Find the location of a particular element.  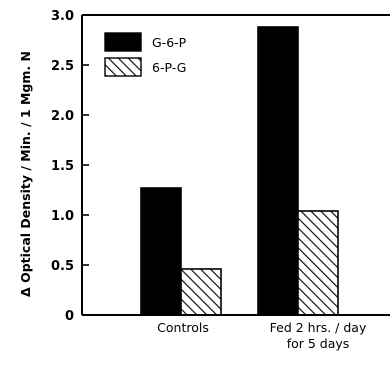

y-tick-label: 3.0 is located at coordinates (62, 16).